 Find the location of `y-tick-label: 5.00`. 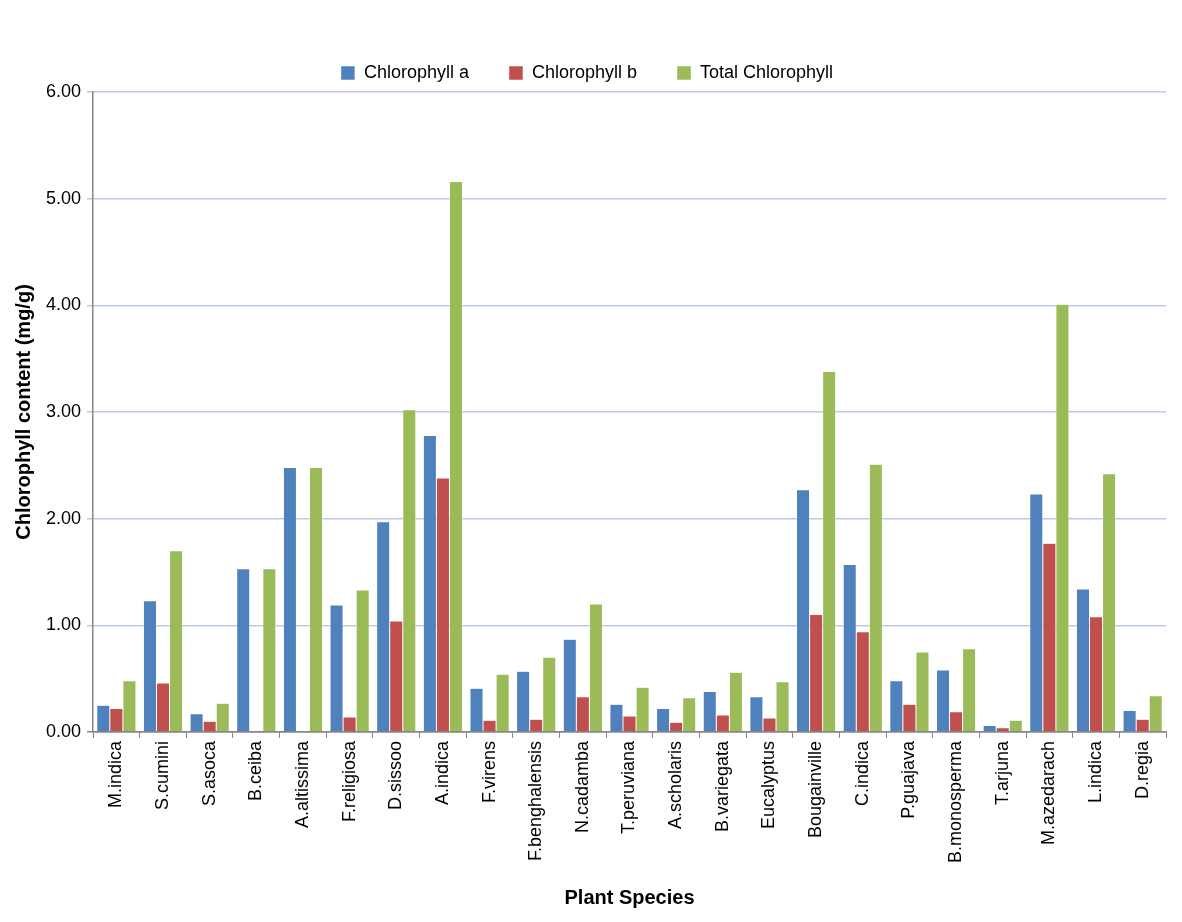

y-tick-label: 5.00 is located at coordinates (63, 197).